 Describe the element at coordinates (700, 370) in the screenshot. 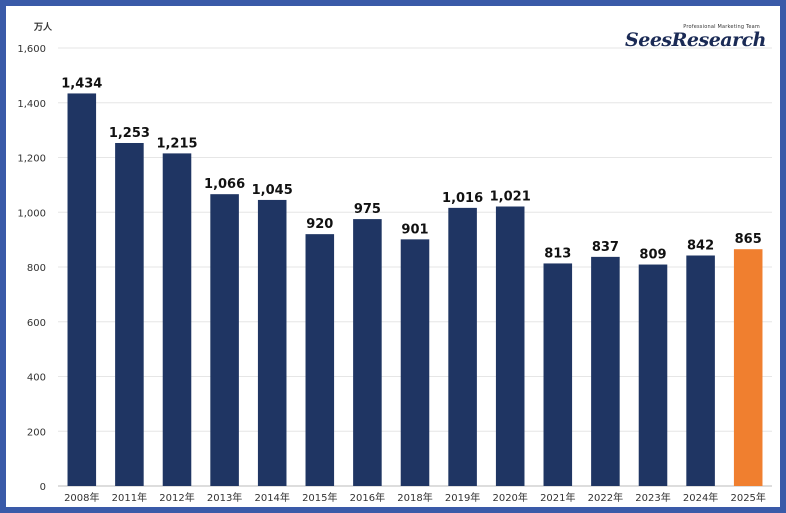

I see `bar-2024年` at that location.